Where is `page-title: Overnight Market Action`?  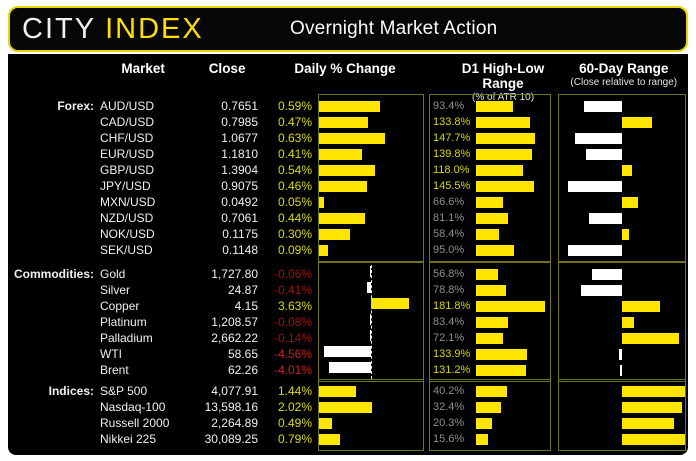
page-title: Overnight Market Action is located at coordinates (394, 28).